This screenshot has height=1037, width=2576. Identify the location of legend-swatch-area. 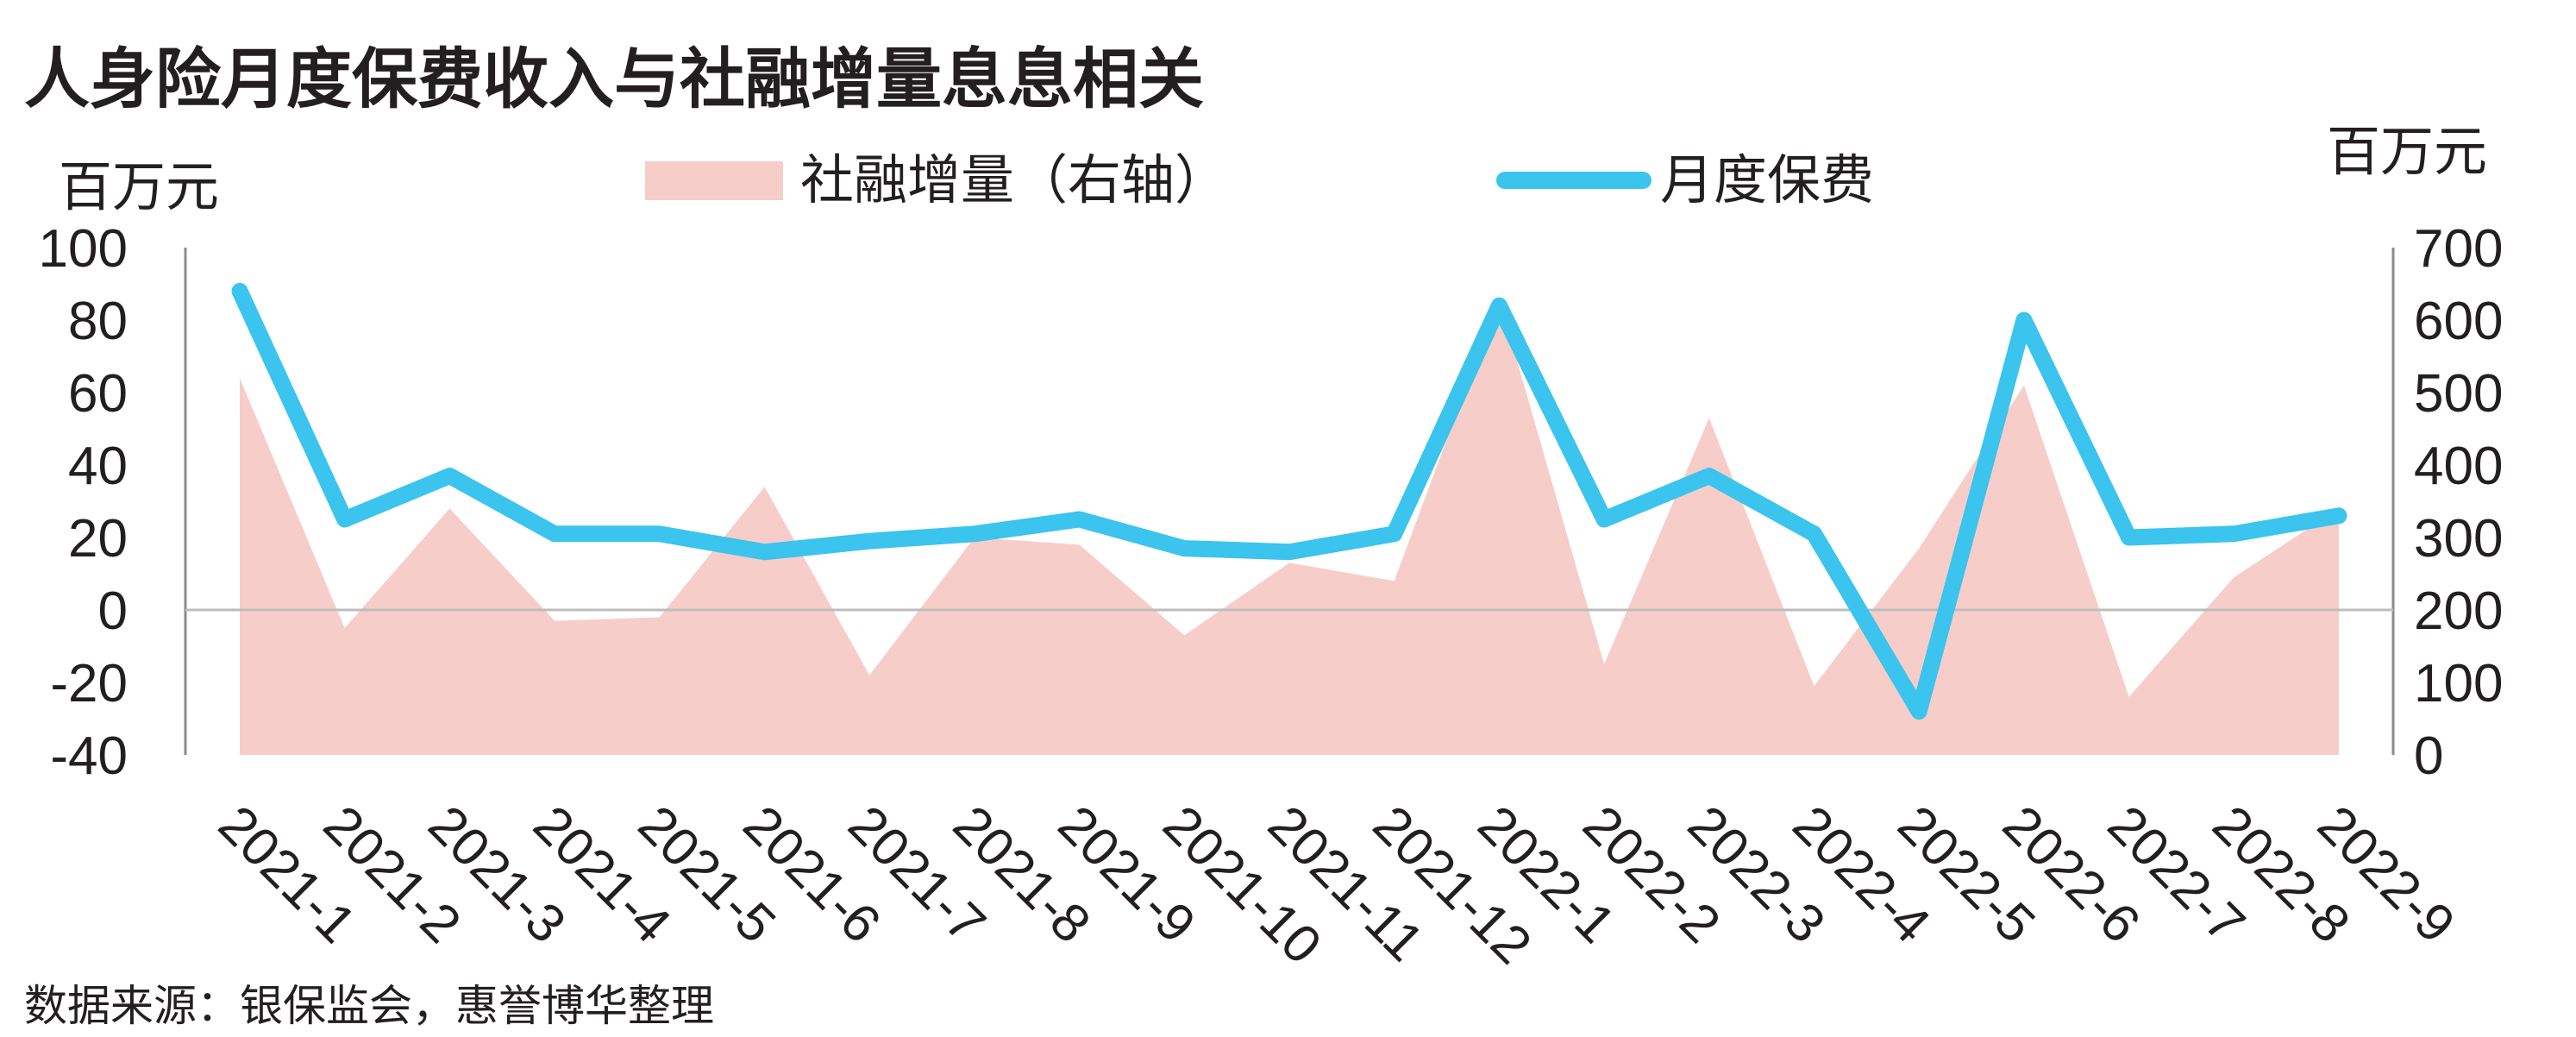
(714, 180).